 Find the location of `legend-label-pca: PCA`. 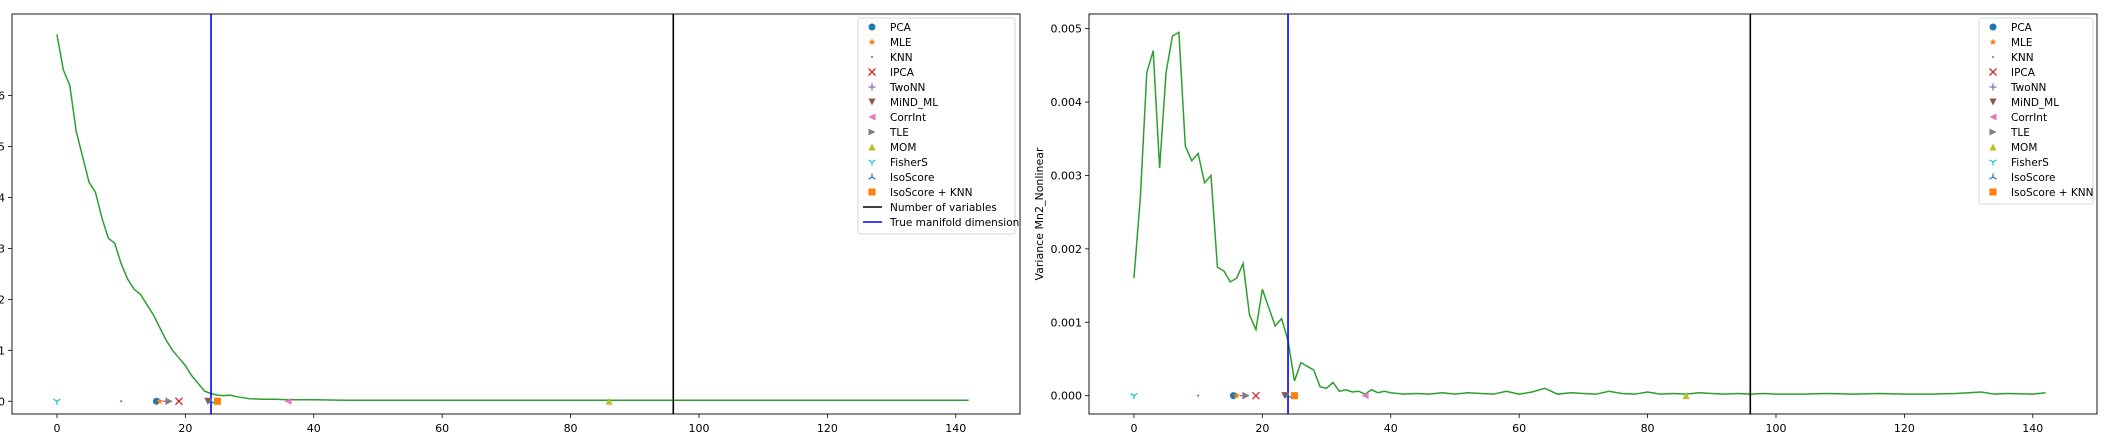

legend-label-pca: PCA is located at coordinates (2022, 28).